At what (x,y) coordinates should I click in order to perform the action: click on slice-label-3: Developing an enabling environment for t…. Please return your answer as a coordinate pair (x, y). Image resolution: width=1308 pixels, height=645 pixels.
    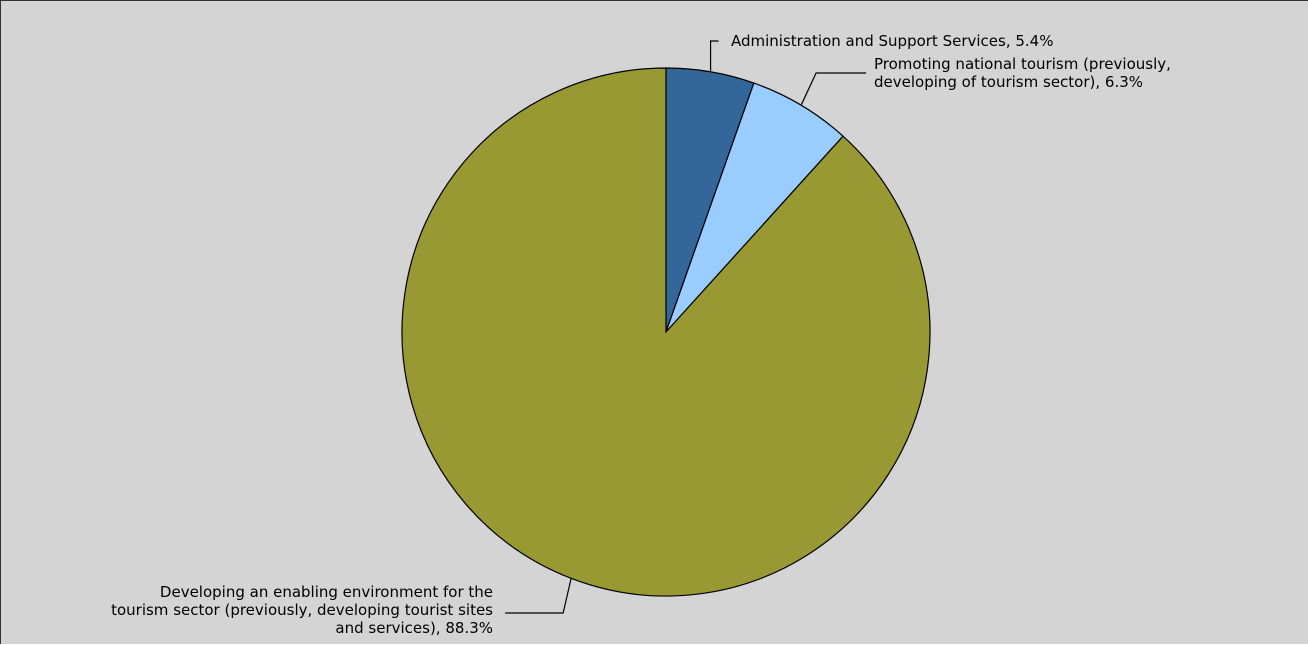
    Looking at the image, I should click on (302, 610).